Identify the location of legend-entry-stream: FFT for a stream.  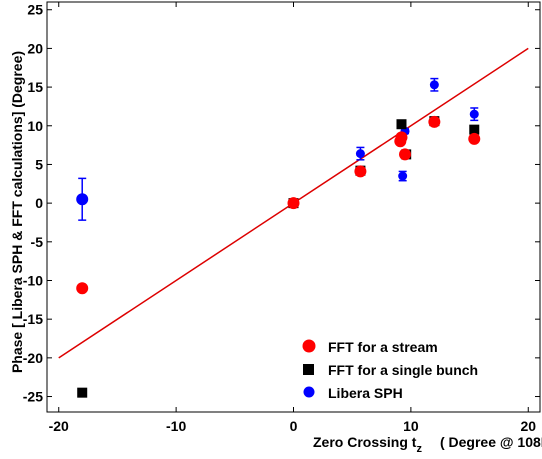
(370, 347).